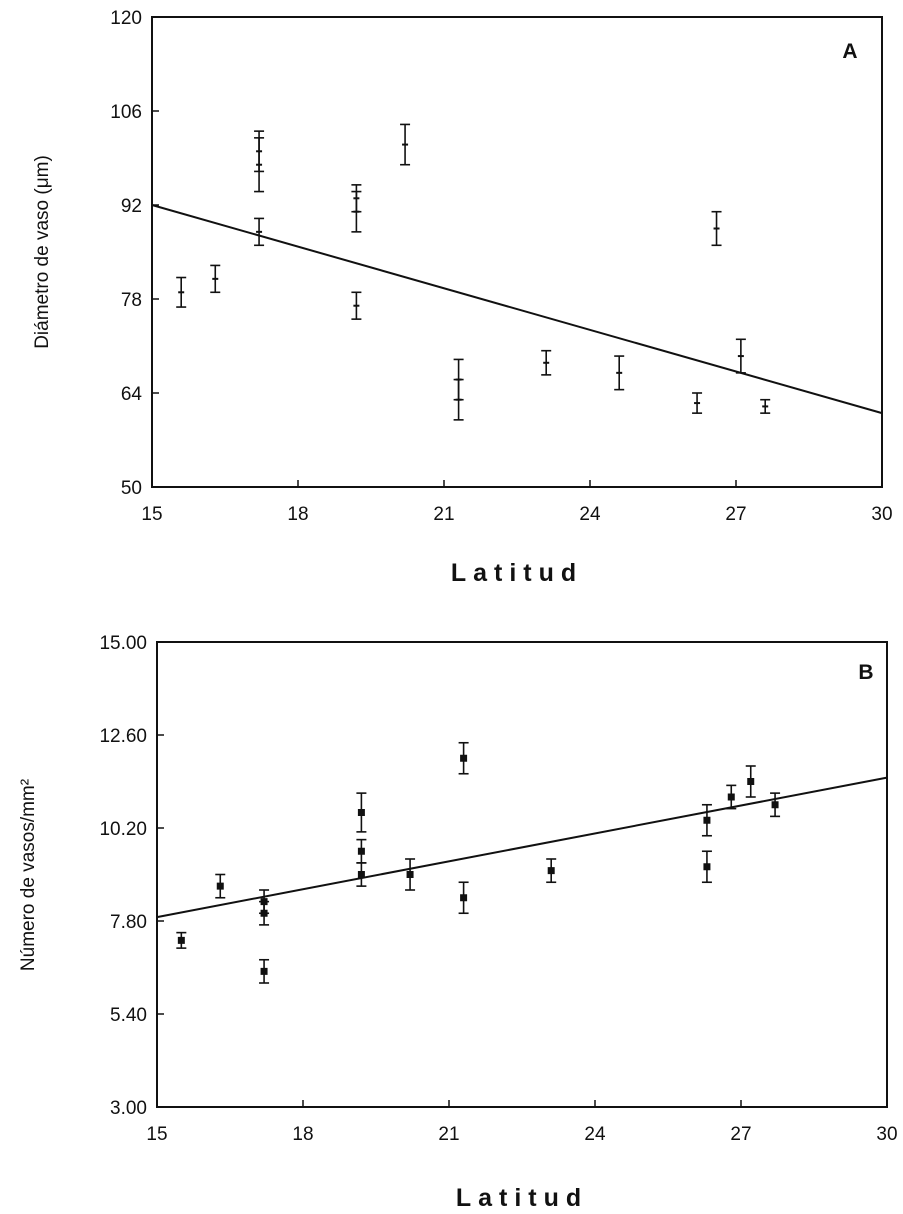 Image resolution: width=903 pixels, height=1214 pixels. I want to click on panel-a-y-tick-label: 78, so click(131, 300).